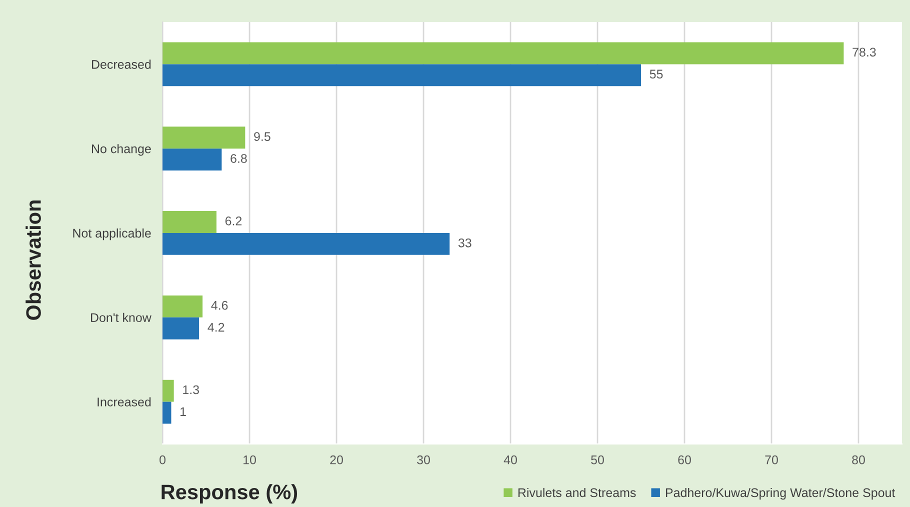 The image size is (910, 507). What do you see at coordinates (423, 459) in the screenshot?
I see `x-tick-label: 30` at bounding box center [423, 459].